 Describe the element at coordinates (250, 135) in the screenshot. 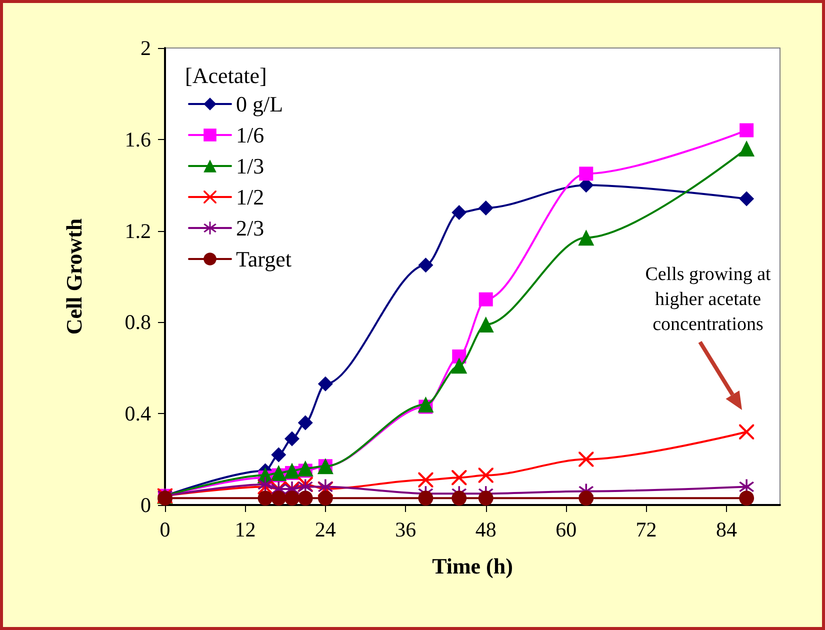

I see `legend-label: 1/6` at that location.